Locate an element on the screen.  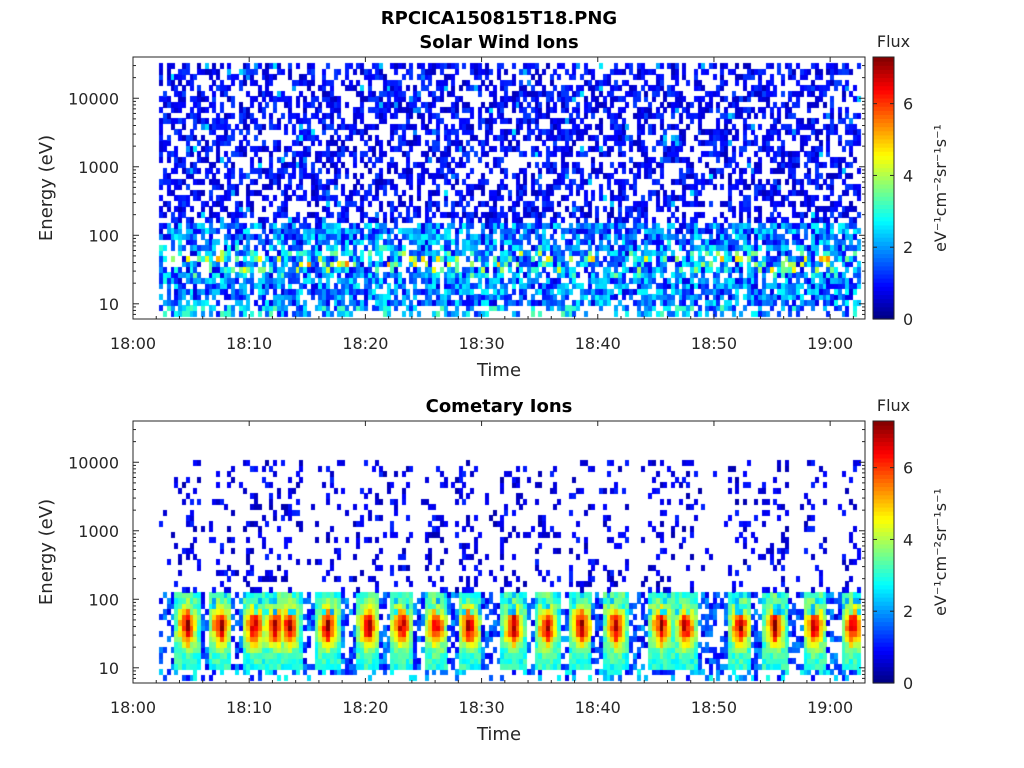
x-tick-label: 18:20 is located at coordinates (365, 343).